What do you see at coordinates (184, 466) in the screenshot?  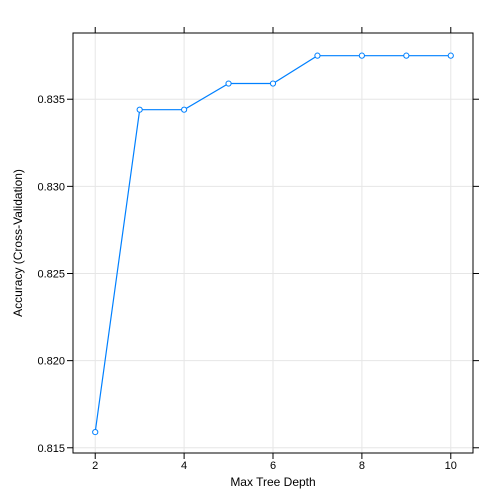 I see `x-tick-label: 4` at bounding box center [184, 466].